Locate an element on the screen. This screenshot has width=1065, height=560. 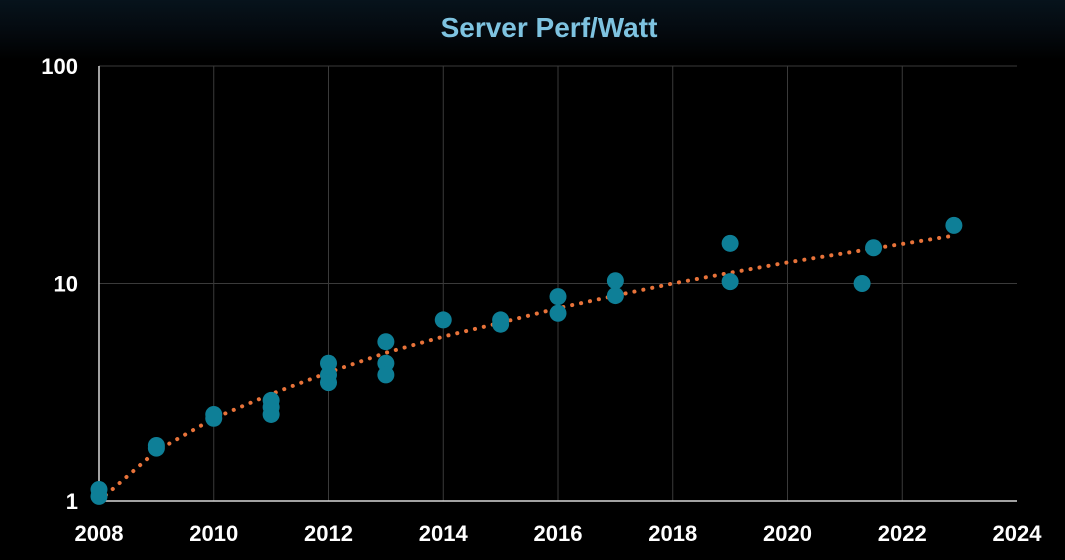
x-tick-label: 2010 is located at coordinates (213, 533).